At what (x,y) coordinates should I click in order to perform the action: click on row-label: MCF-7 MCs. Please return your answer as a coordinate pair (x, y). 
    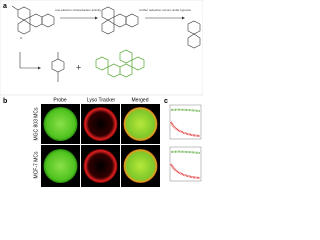
    Looking at the image, I should click on (36, 164).